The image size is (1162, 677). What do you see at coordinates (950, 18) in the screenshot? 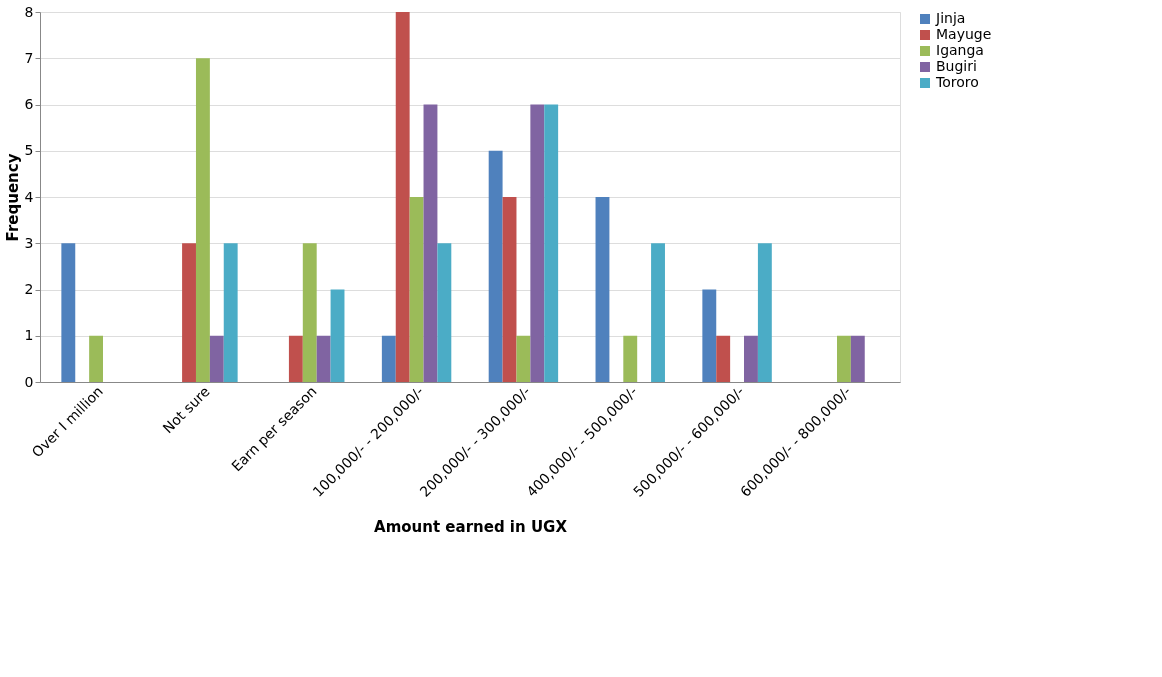
I see `legend-label: Jinja` at bounding box center [950, 18].